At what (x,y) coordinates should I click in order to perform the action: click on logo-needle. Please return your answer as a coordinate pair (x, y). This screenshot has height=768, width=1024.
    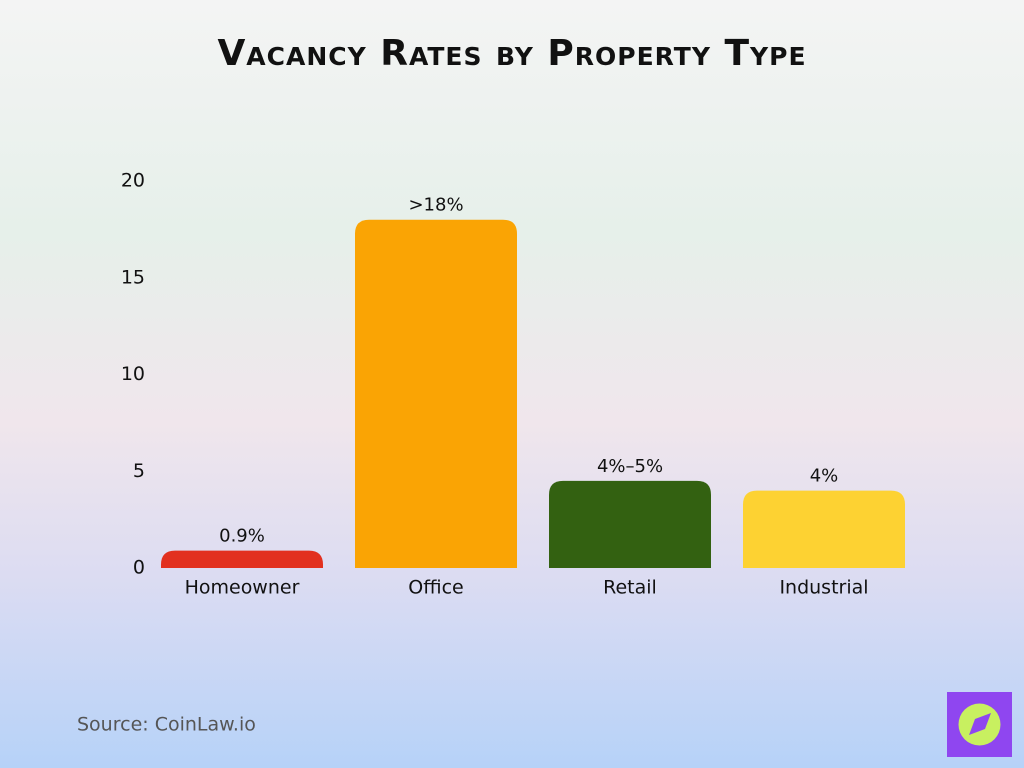
    Looking at the image, I should click on (980, 724).